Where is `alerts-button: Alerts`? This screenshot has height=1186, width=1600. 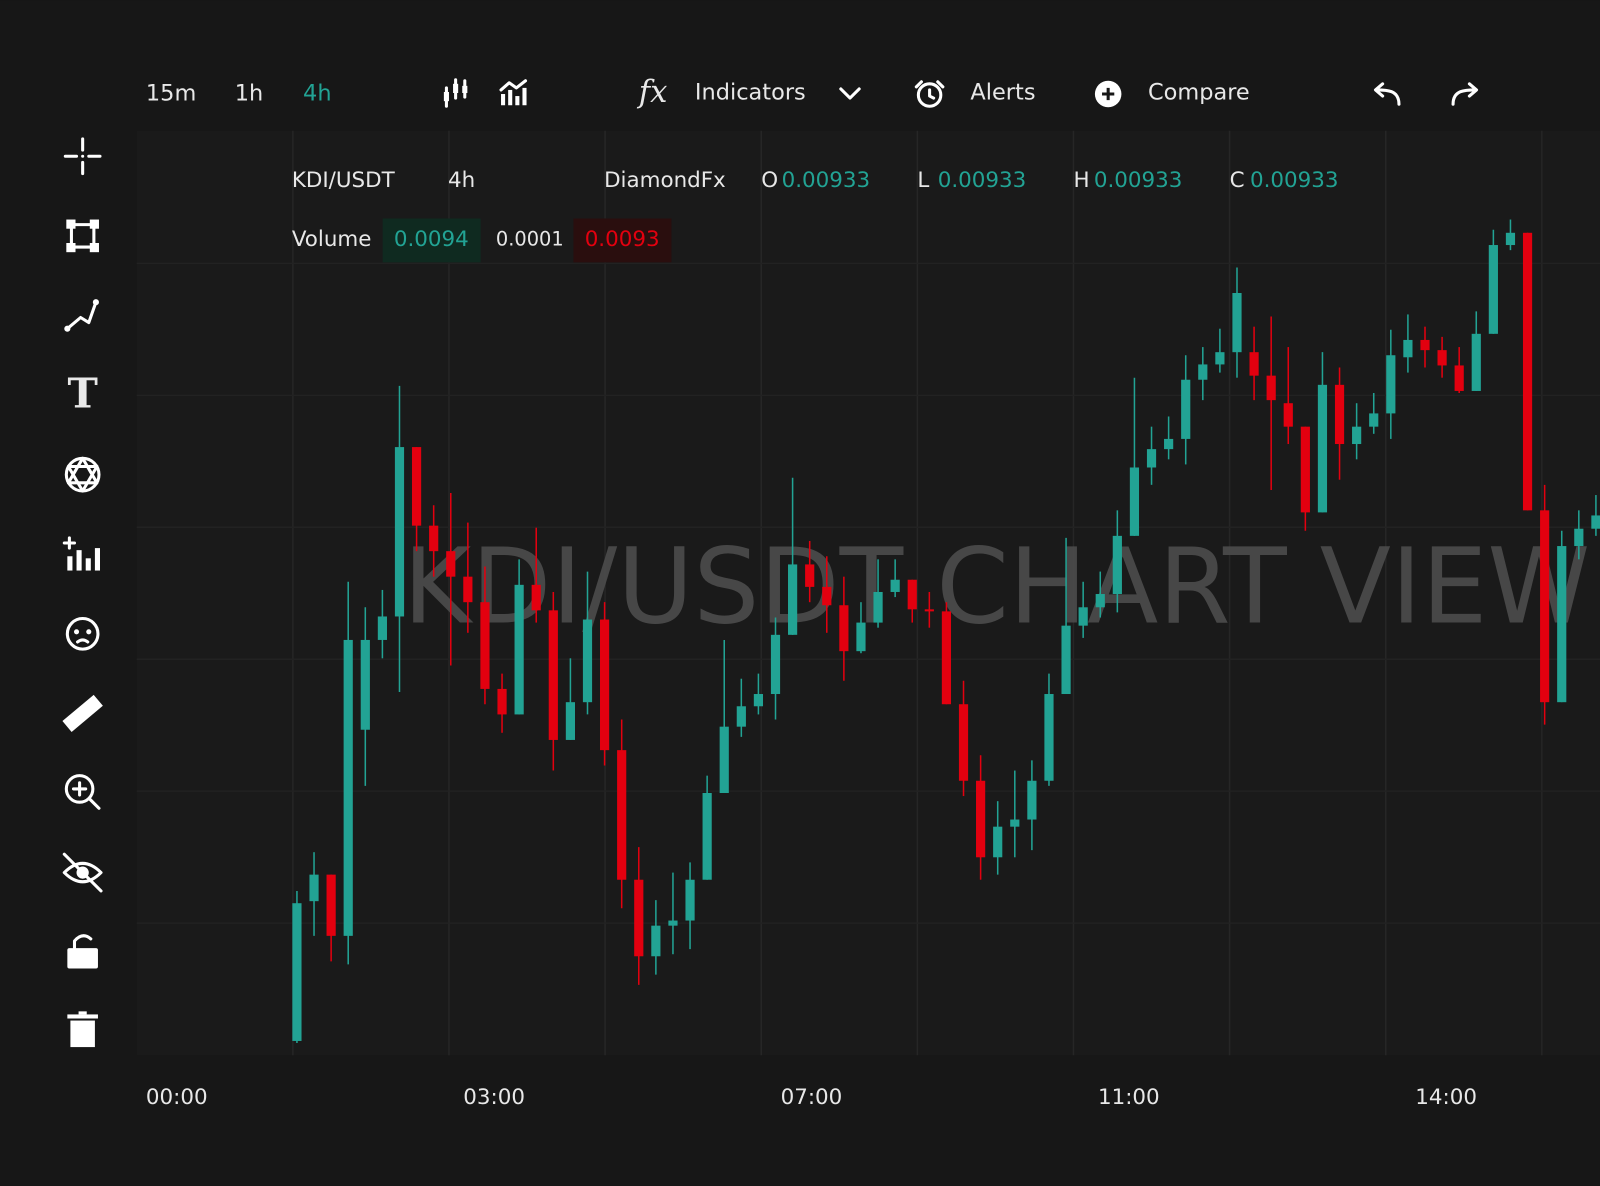 alerts-button: Alerts is located at coordinates (1002, 93).